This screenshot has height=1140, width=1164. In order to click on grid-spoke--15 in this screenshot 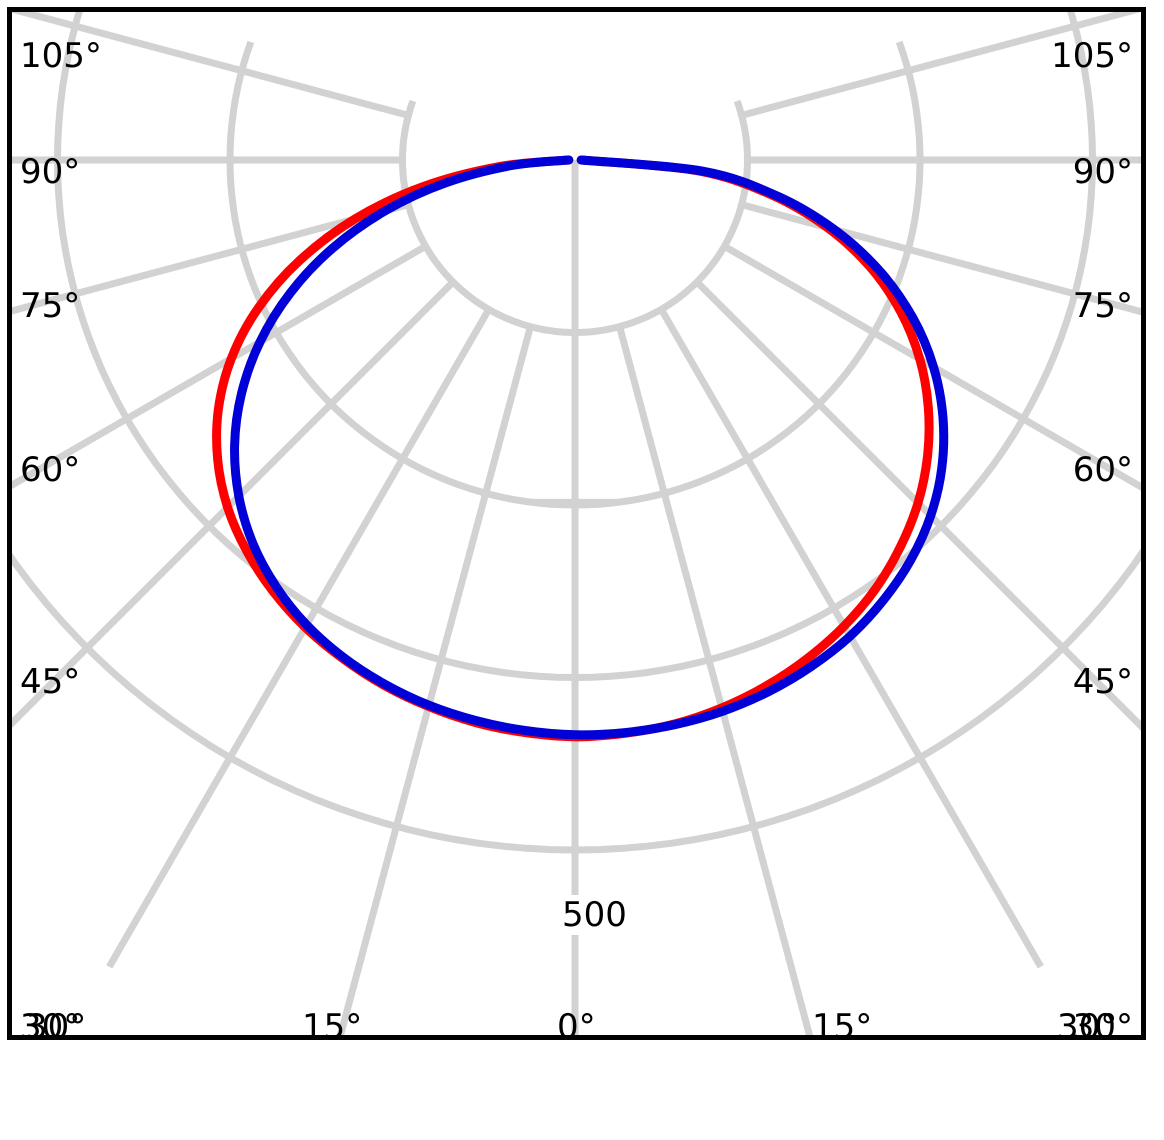, I will do `click(435, 680)`.